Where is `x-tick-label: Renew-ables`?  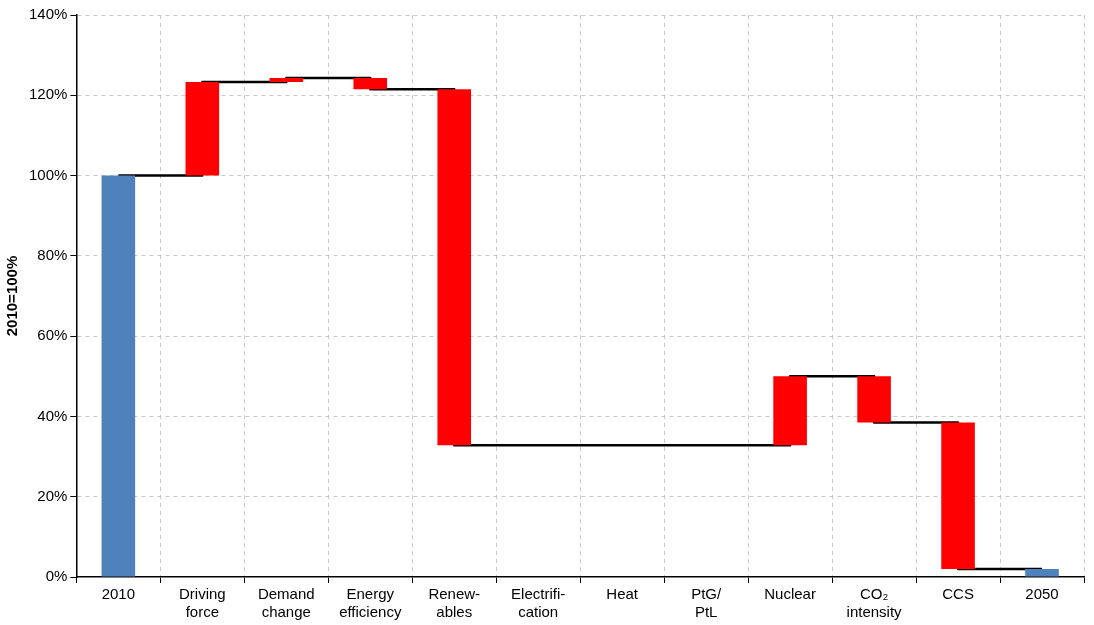 x-tick-label: Renew-ables is located at coordinates (454, 603).